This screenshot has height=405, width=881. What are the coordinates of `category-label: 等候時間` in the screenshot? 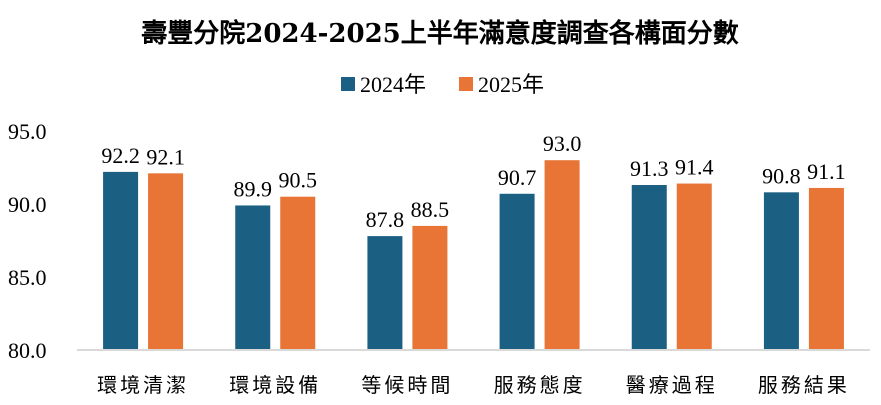 It's located at (407, 385).